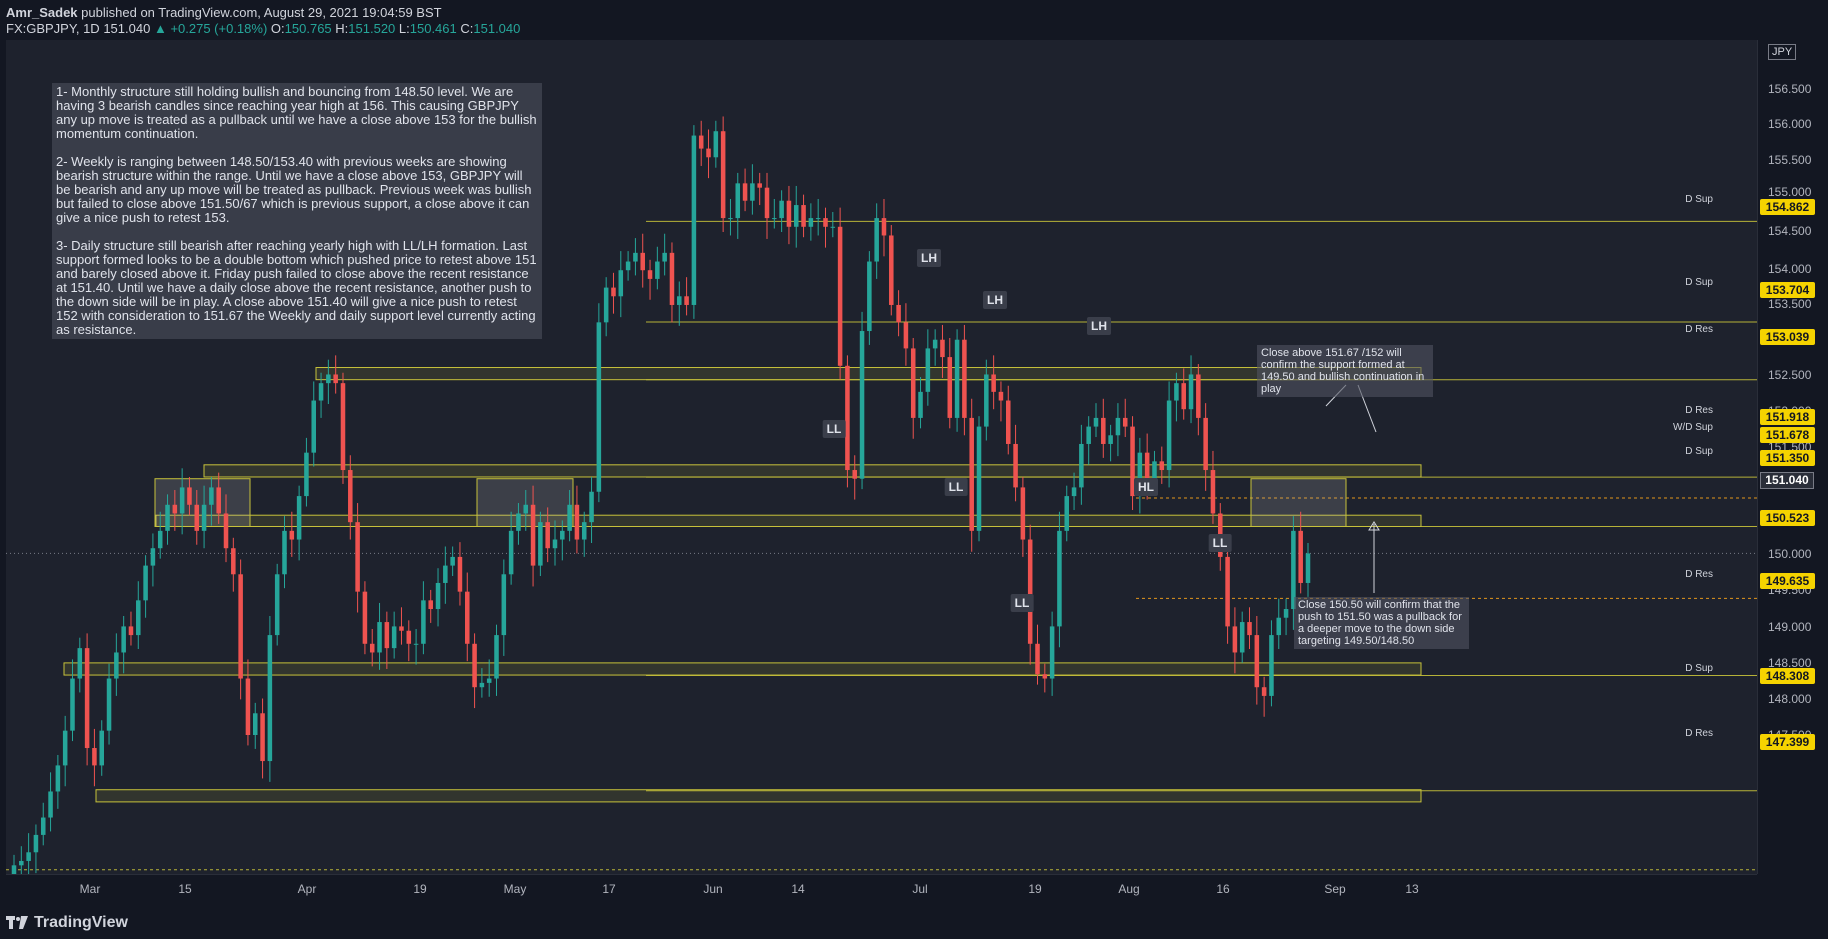 The width and height of the screenshot is (1828, 939). What do you see at coordinates (1790, 304) in the screenshot?
I see `price-tick: 153.500` at bounding box center [1790, 304].